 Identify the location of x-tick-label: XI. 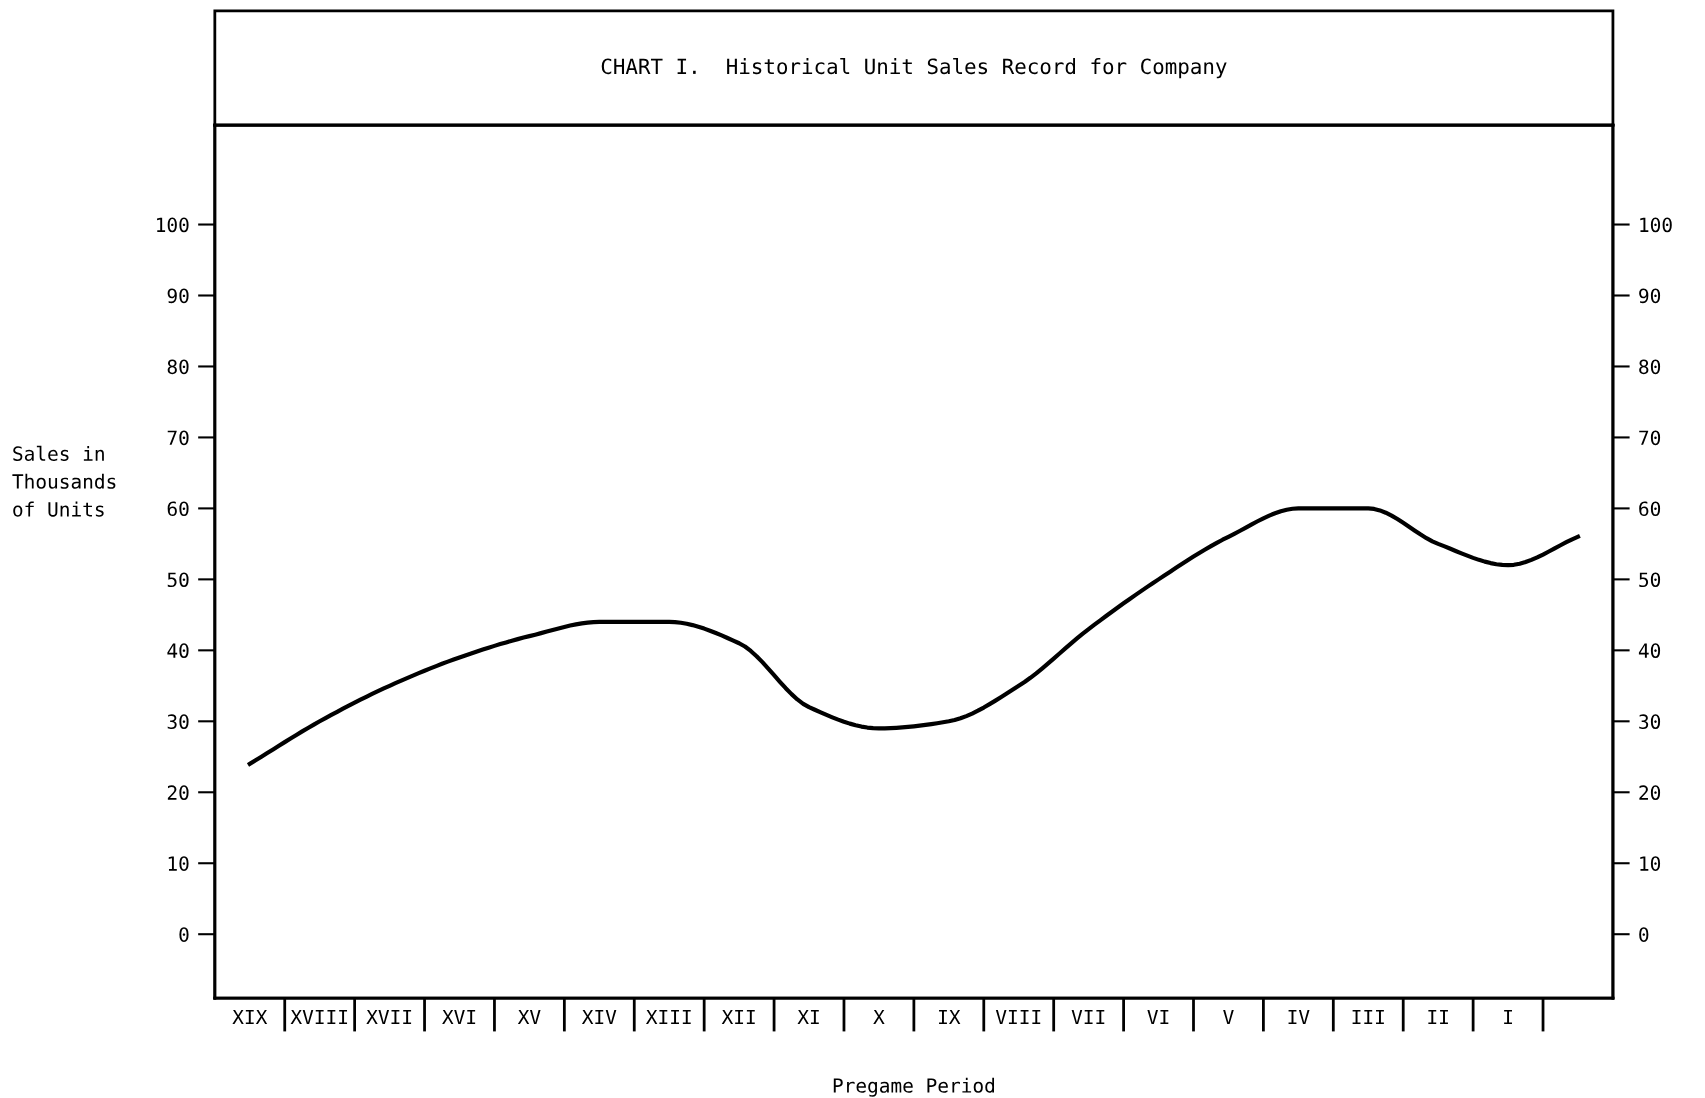
(808, 1017).